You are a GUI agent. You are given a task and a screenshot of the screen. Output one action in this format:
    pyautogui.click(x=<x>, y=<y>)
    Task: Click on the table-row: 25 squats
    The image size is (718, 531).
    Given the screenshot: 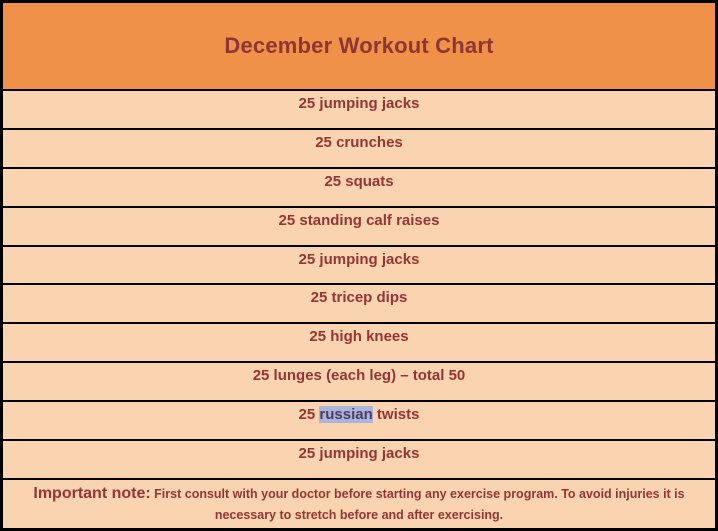 What is the action you would take?
    pyautogui.click(x=359, y=186)
    